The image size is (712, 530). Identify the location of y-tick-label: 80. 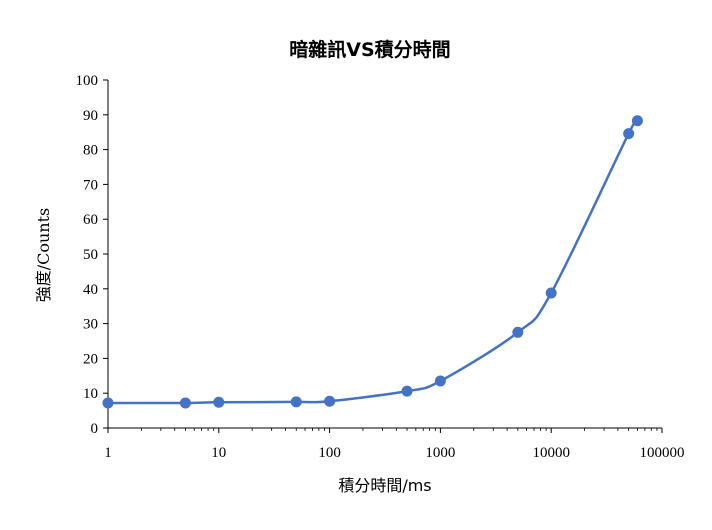
(90, 151).